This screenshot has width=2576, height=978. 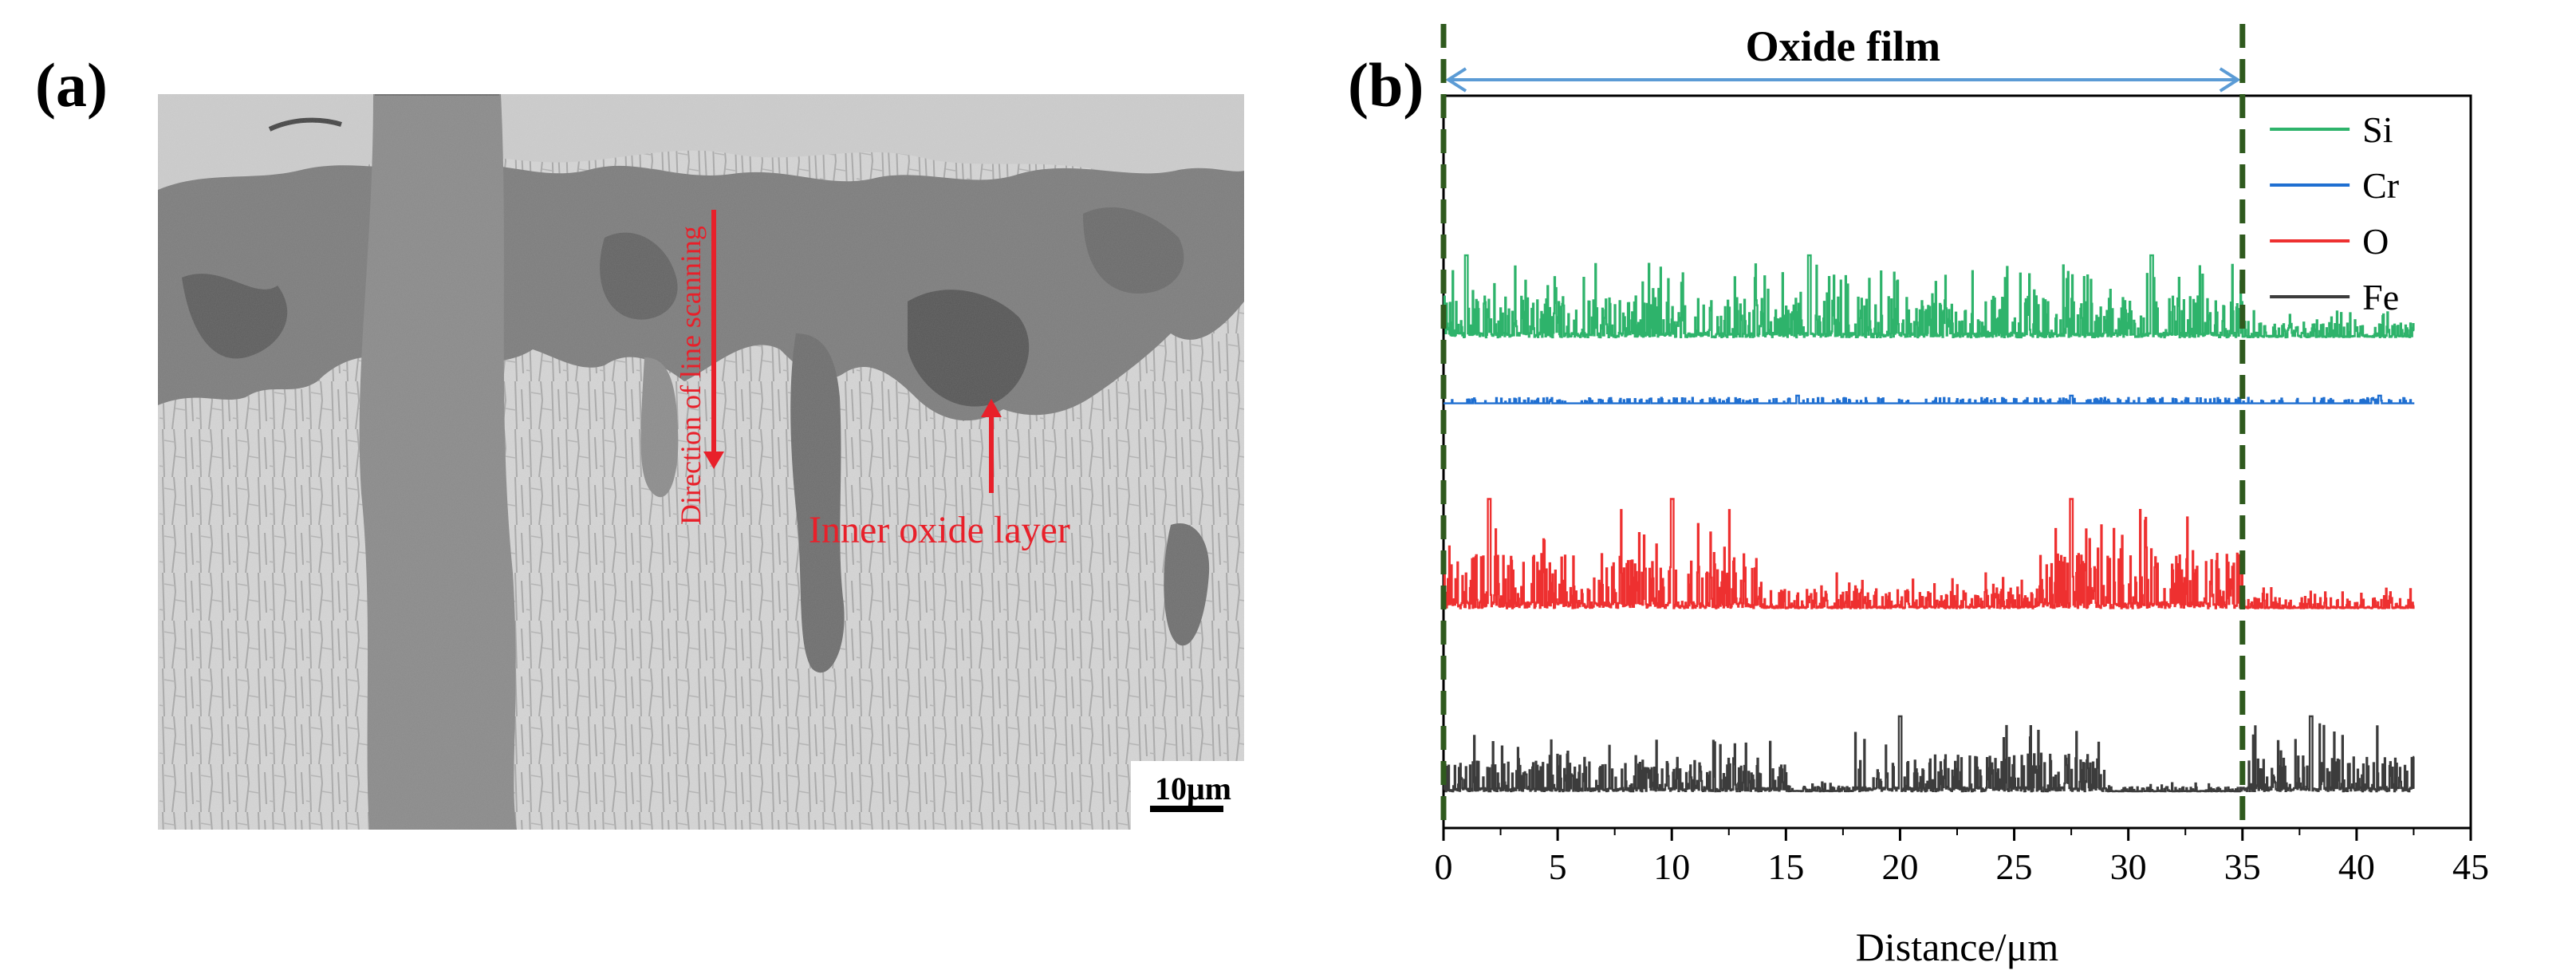 I want to click on legend-label-fe: Fe, so click(x=2380, y=297).